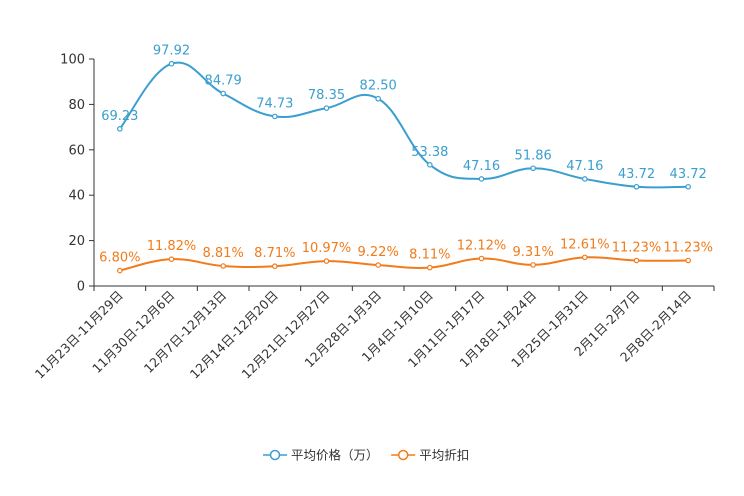 This screenshot has width=744, height=496. Describe the element at coordinates (378, 86) in the screenshot. I see `data-label: 82.50` at that location.